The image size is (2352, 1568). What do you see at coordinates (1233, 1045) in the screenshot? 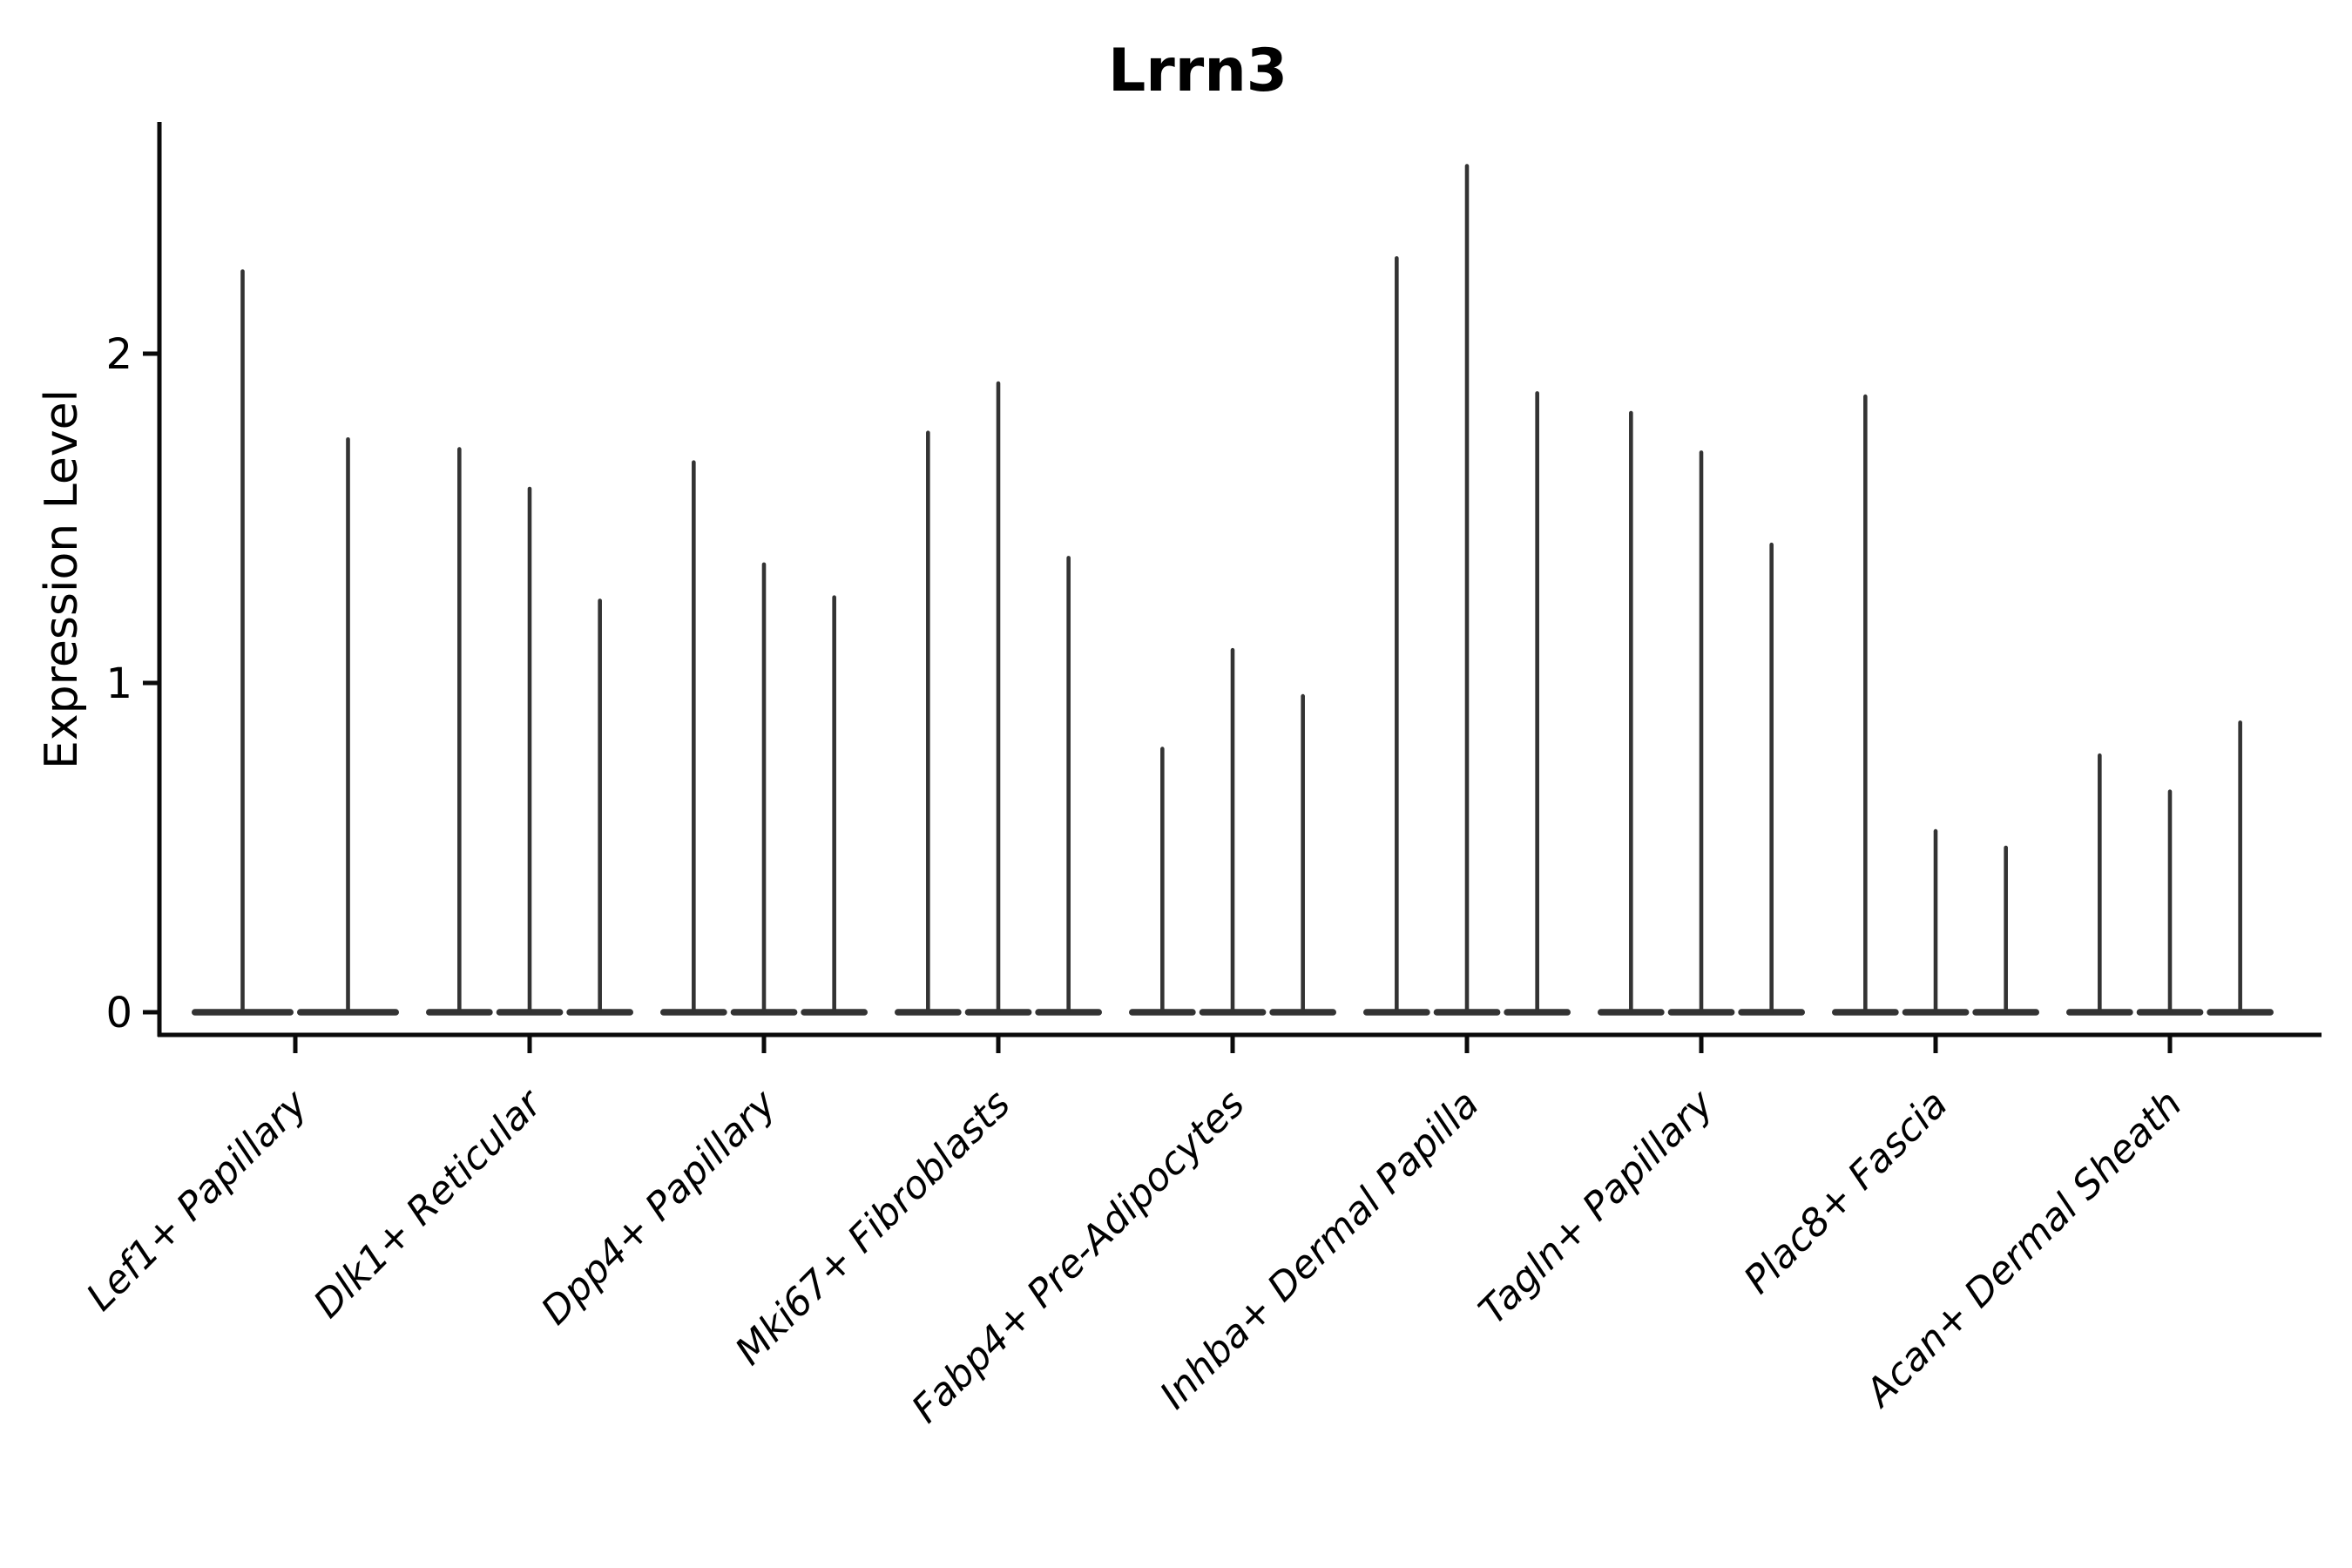
I see `x-tick-marks` at bounding box center [1233, 1045].